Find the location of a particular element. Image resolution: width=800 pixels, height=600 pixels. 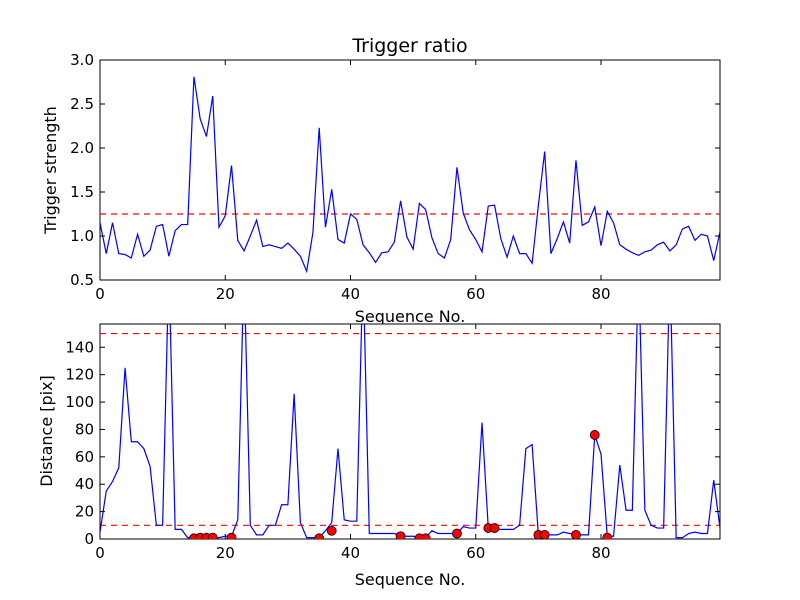

y-tick-label: 1.0 is located at coordinates (82, 236).